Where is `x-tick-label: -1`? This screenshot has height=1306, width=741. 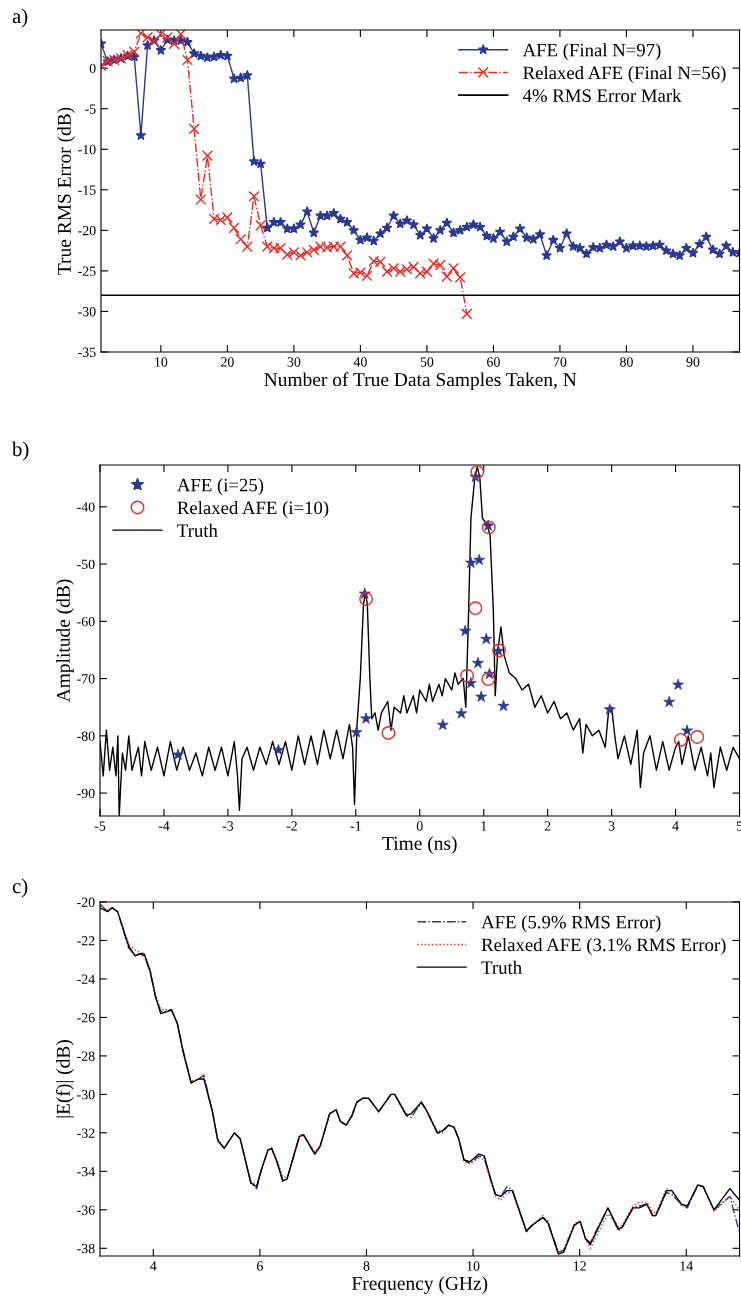 x-tick-label: -1 is located at coordinates (355, 826).